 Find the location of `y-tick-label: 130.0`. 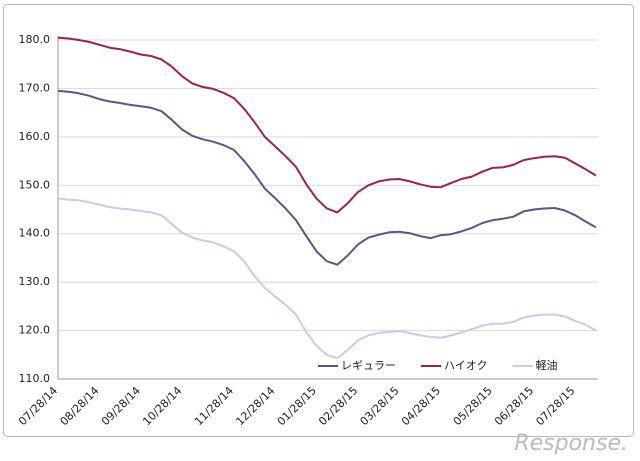

y-tick-label: 130.0 is located at coordinates (35, 281).